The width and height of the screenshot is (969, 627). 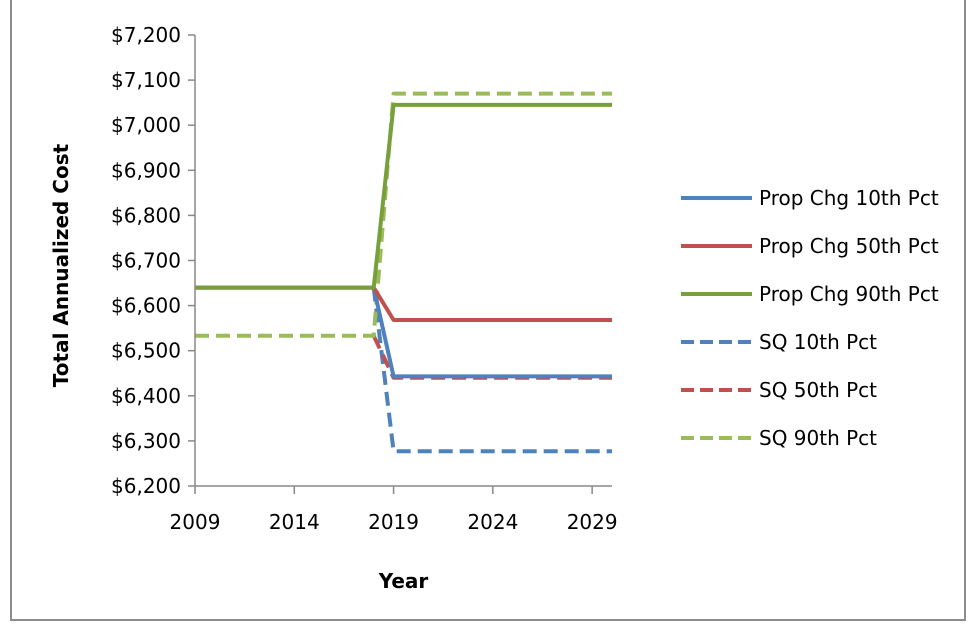 What do you see at coordinates (146, 80) in the screenshot?
I see `y-tick-label: $7,100` at bounding box center [146, 80].